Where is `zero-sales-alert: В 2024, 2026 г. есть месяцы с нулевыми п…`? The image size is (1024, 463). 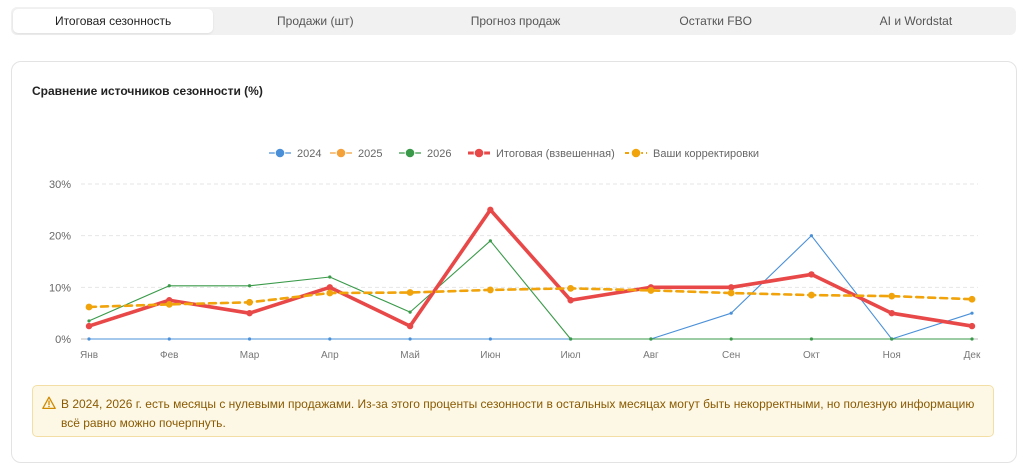 zero-sales-alert: В 2024, 2026 г. есть месяцы с нулевыми п… is located at coordinates (513, 411).